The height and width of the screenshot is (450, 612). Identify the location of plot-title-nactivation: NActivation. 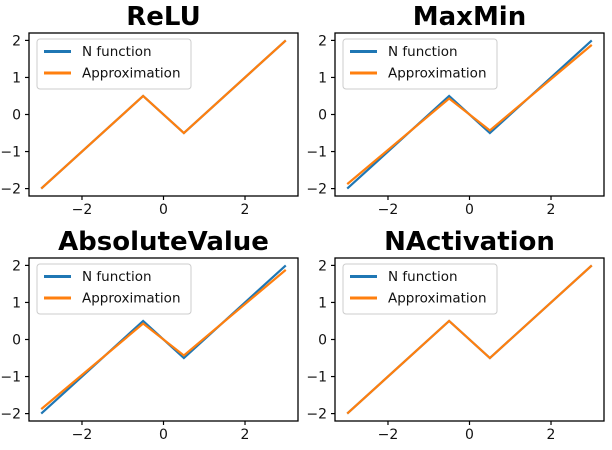
(469, 242).